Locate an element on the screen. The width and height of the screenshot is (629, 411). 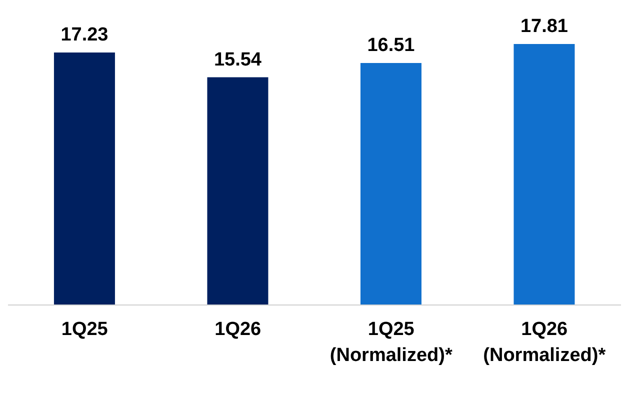
data-label: 17.23 is located at coordinates (84, 35).